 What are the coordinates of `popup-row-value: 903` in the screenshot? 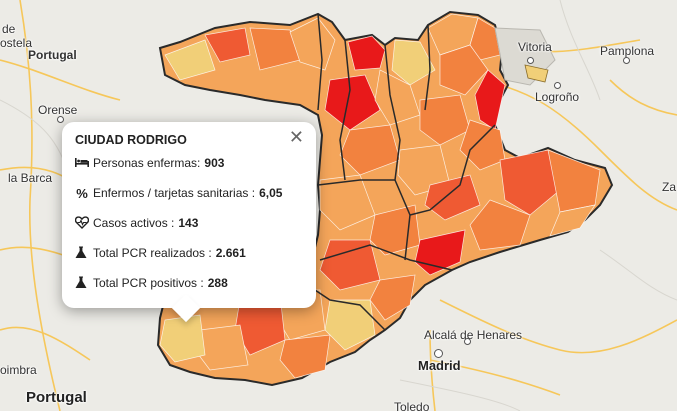 It's located at (214, 163).